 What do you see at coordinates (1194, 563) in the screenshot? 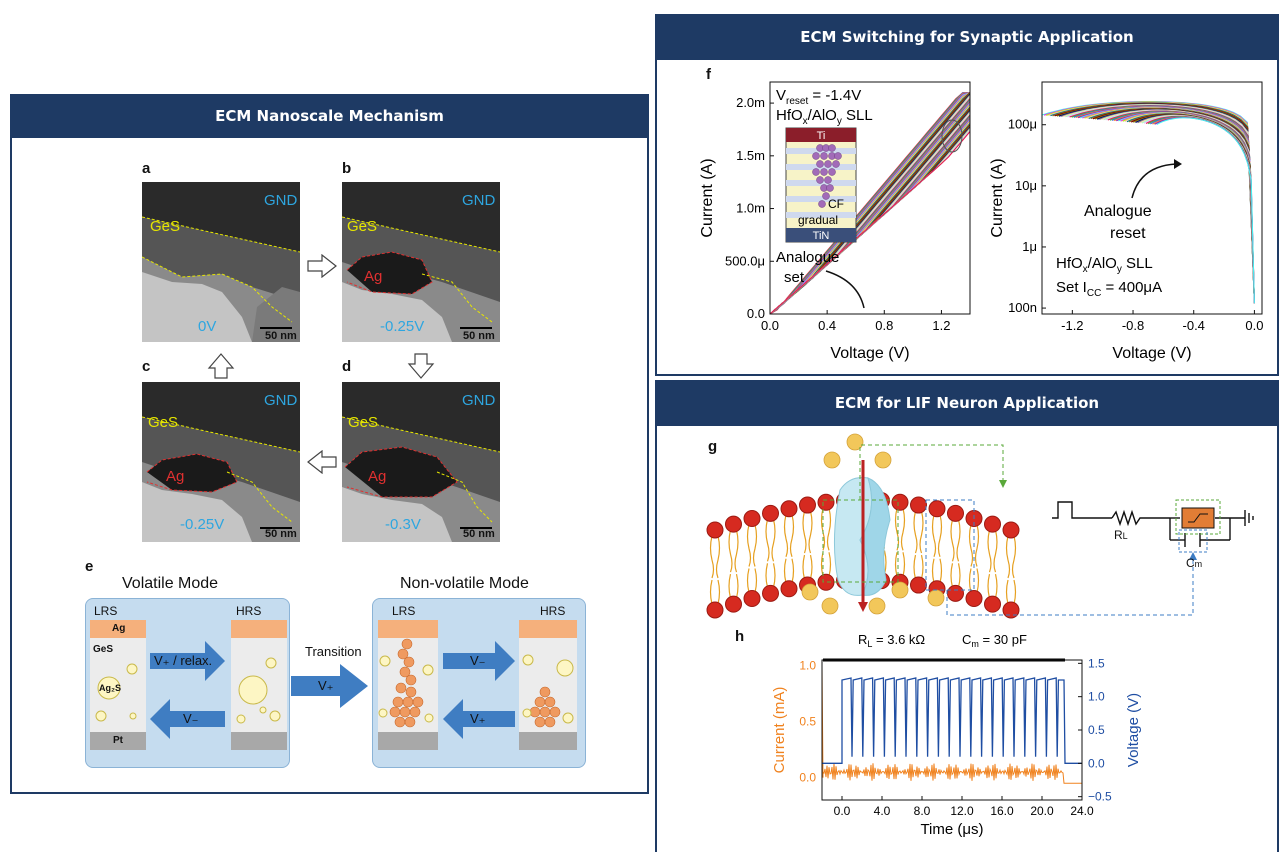
I see `cm-label: Cm` at bounding box center [1194, 563].